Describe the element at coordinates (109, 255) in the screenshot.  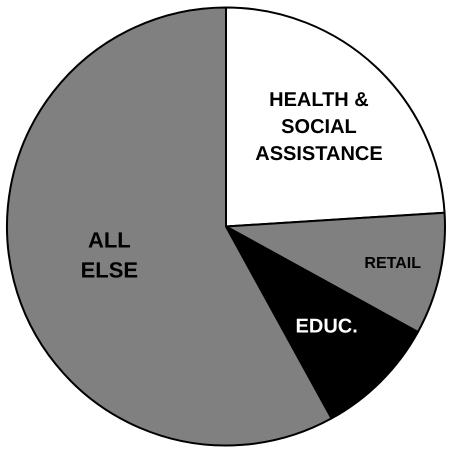
I see `slice-label: ALL ELSE` at that location.